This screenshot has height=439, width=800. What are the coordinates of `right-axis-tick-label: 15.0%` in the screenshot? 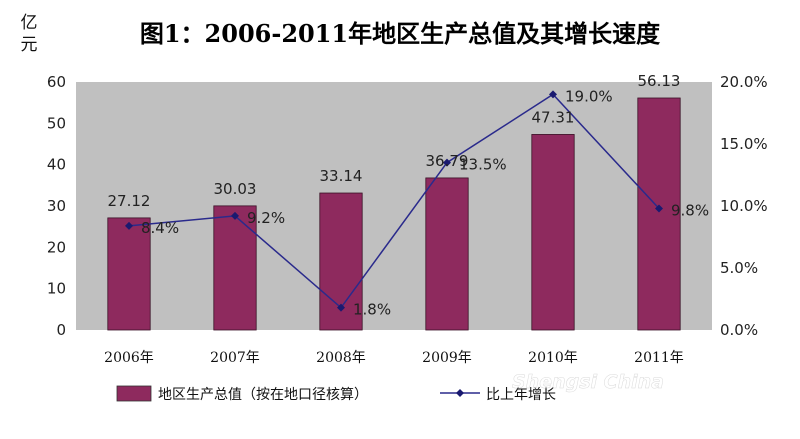 It's located at (744, 144).